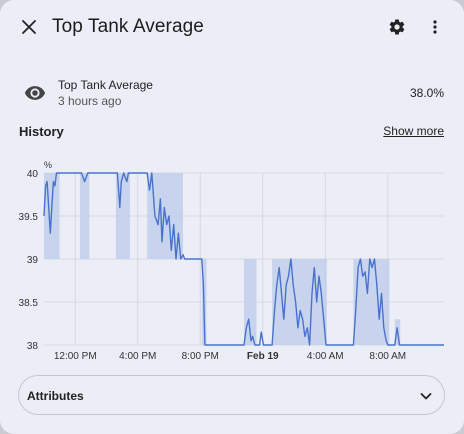 Image resolution: width=464 pixels, height=434 pixels. What do you see at coordinates (75, 356) in the screenshot?
I see `x-tick-label: 12:00 PM` at bounding box center [75, 356].